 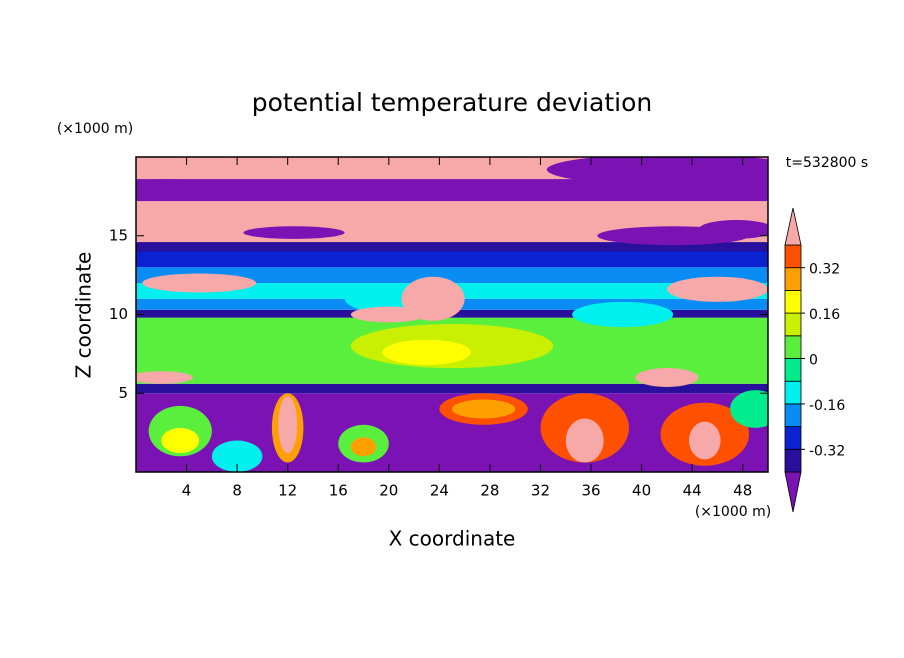 I want to click on colorbar-tick-label: 0.32, so click(x=824, y=270).